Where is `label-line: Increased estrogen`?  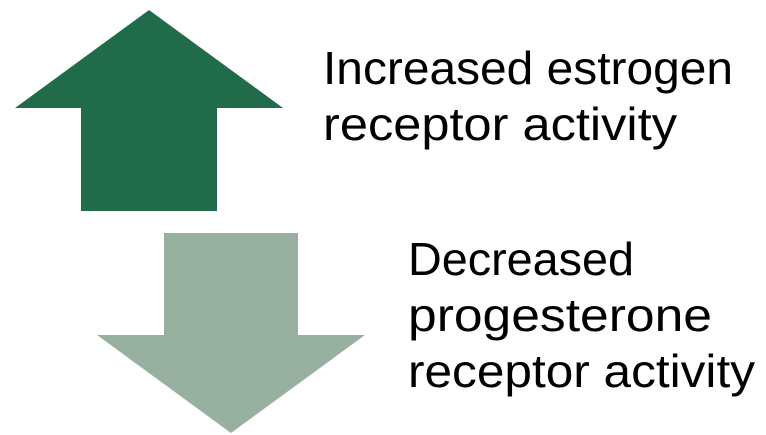
label-line: Increased estrogen is located at coordinates (528, 68).